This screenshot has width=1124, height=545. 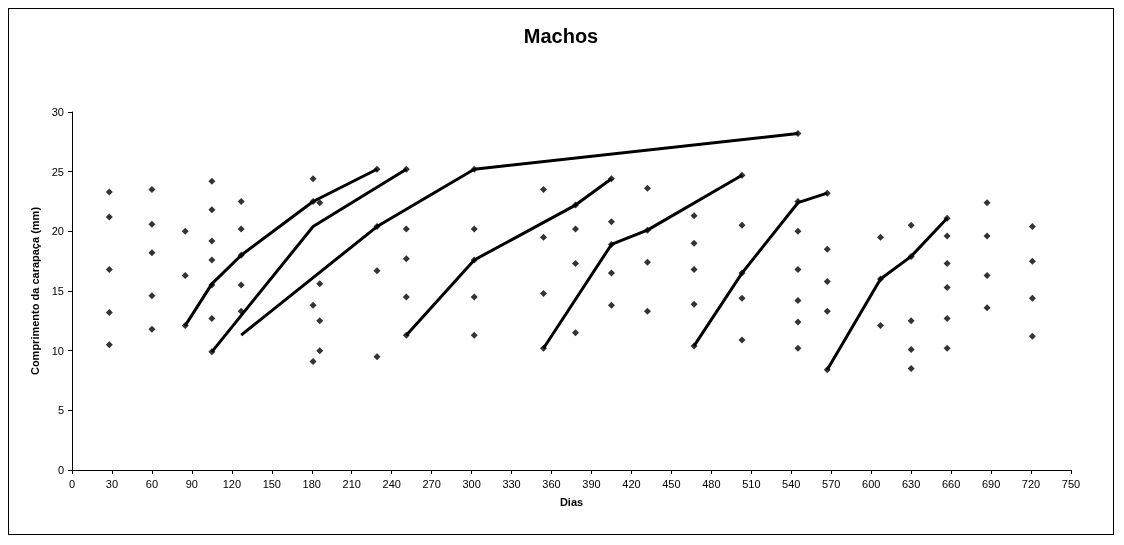 What do you see at coordinates (57, 291) in the screenshot?
I see `y-tick-label: 15` at bounding box center [57, 291].